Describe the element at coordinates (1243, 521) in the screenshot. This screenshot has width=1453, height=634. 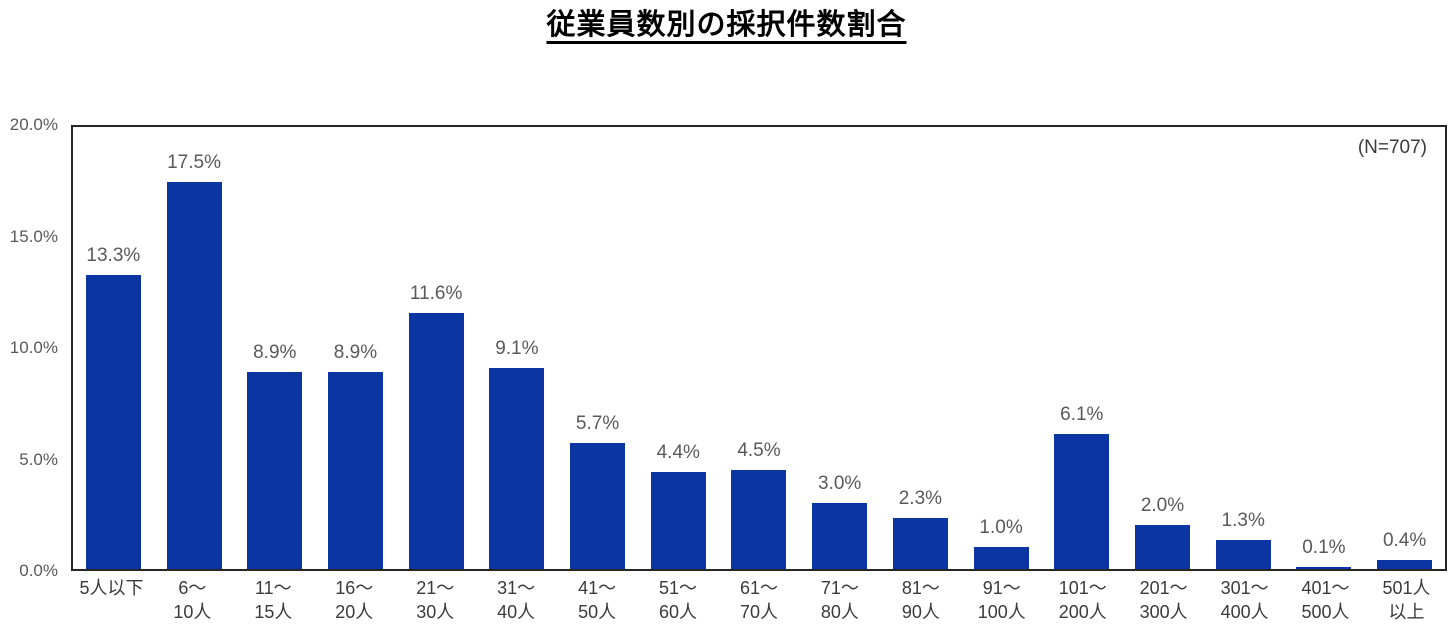
I see `bar-value-label: 1.3%` at that location.